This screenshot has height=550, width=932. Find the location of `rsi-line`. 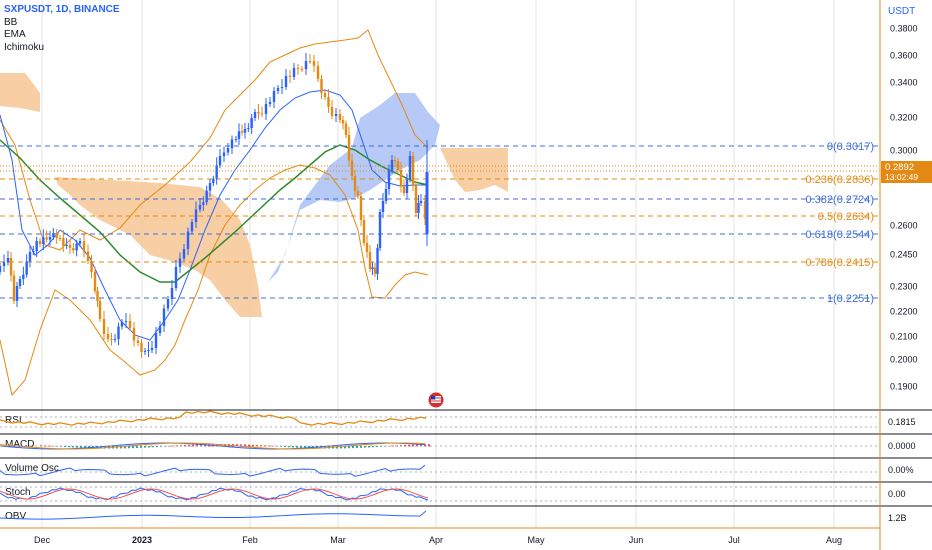

rsi-line is located at coordinates (213, 418).